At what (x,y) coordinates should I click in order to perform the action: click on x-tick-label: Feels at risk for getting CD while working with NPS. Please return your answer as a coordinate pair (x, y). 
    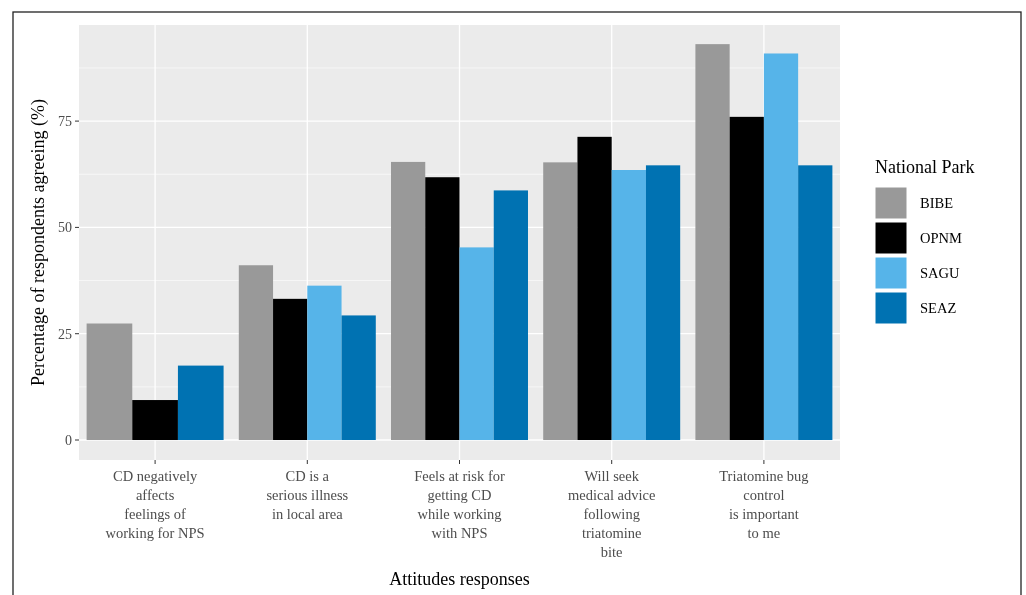
    Looking at the image, I should click on (459, 504).